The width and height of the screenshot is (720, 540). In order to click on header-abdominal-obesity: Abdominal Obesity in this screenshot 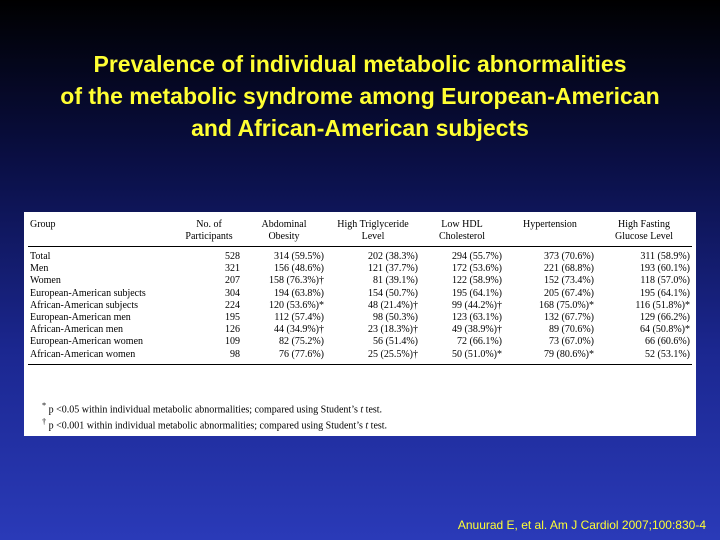, I will do `click(284, 231)`.